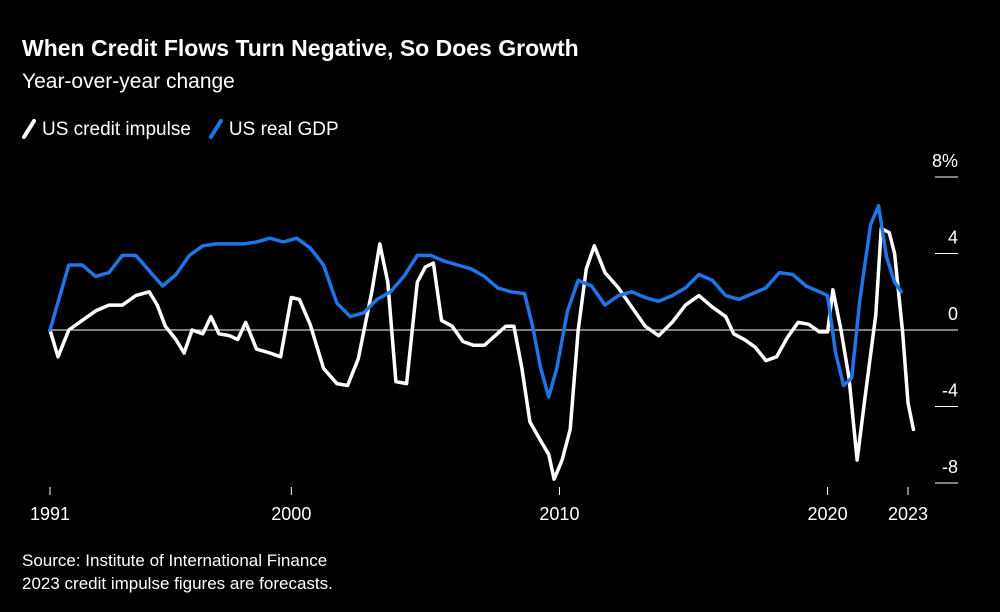  What do you see at coordinates (559, 514) in the screenshot?
I see `x-tick-label: 2010` at bounding box center [559, 514].